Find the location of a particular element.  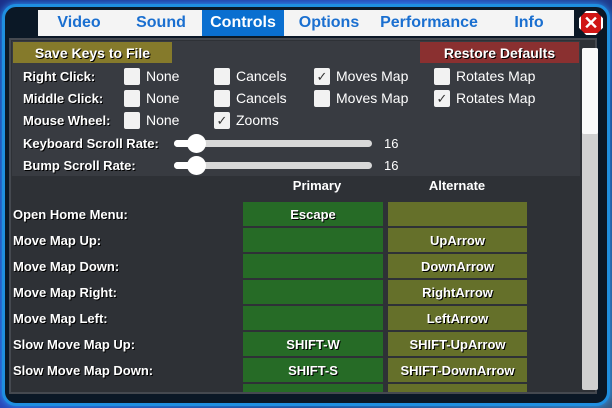

scrollbar-thumb is located at coordinates (590, 91).